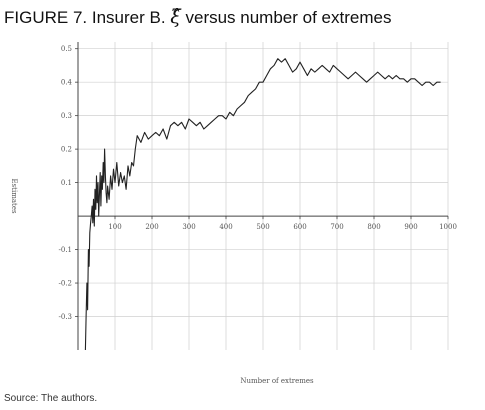 The width and height of the screenshot is (485, 410). I want to click on y-axis-title: Estimates, so click(14, 196).